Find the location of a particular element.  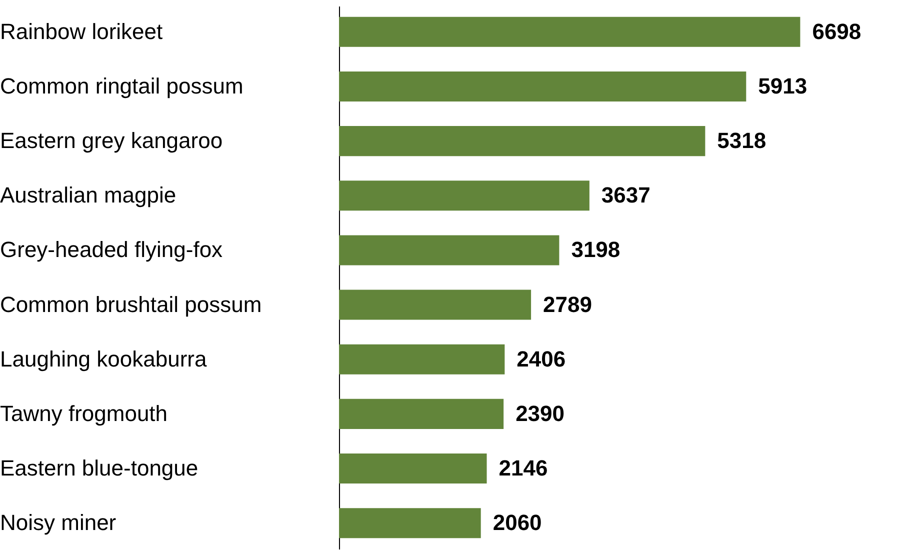

data-label: 5318 is located at coordinates (741, 141).